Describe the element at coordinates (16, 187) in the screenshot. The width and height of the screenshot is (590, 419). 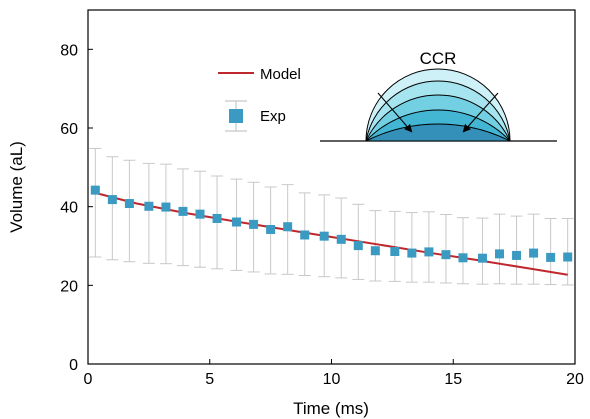
I see `y-axis-label: Volume (aL)` at that location.